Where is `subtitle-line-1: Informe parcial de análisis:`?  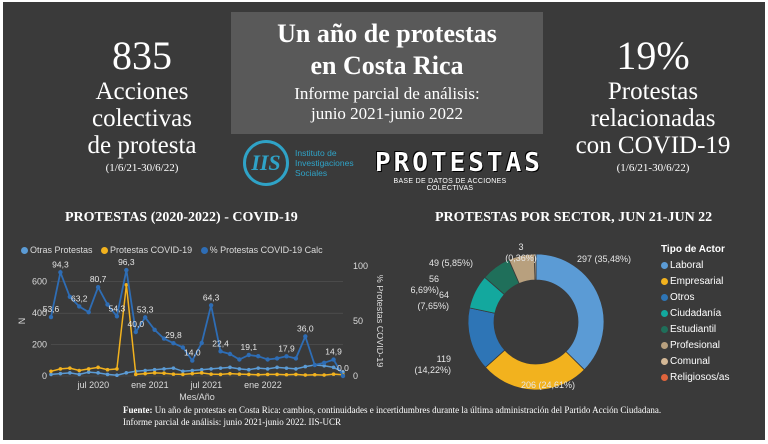
subtitle-line-1: Informe parcial de análisis: is located at coordinates (387, 93).